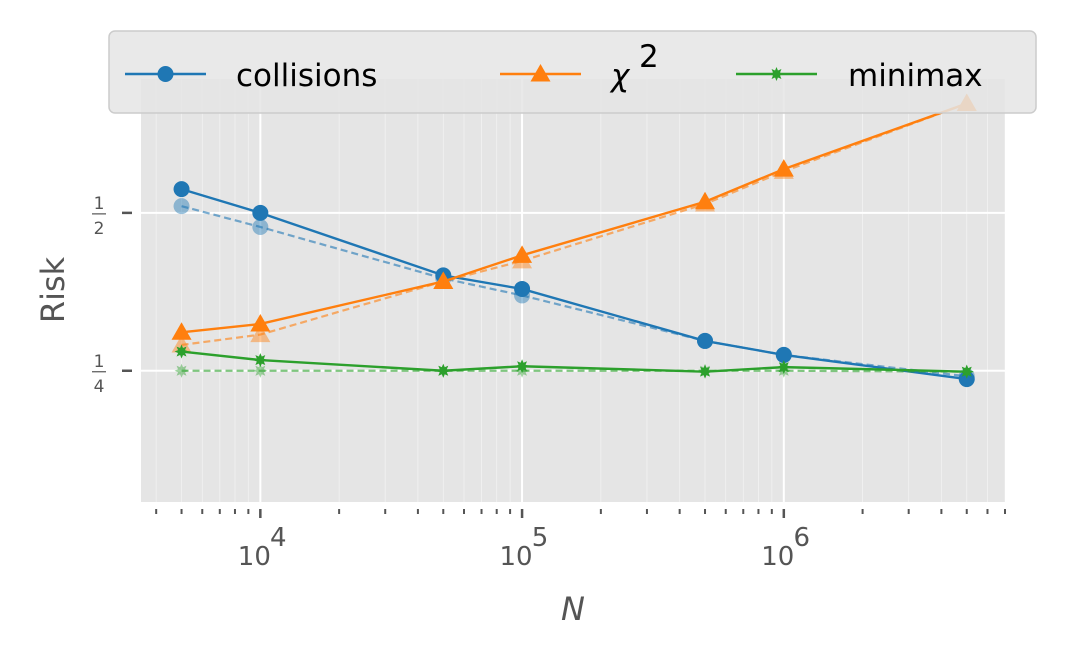 The width and height of the screenshot is (1069, 661). I want to click on legend-label: χ, so click(620, 76).